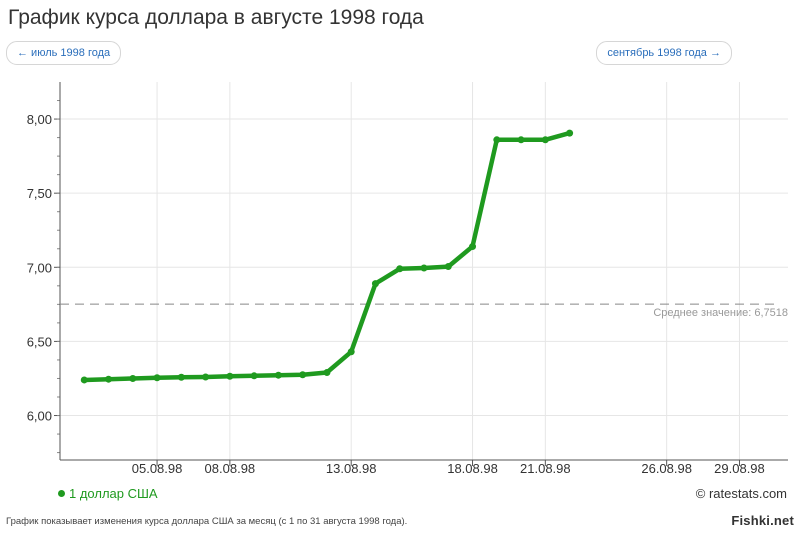 The width and height of the screenshot is (800, 534). Describe the element at coordinates (39, 341) in the screenshot. I see `y-tick-label: 6,50` at that location.